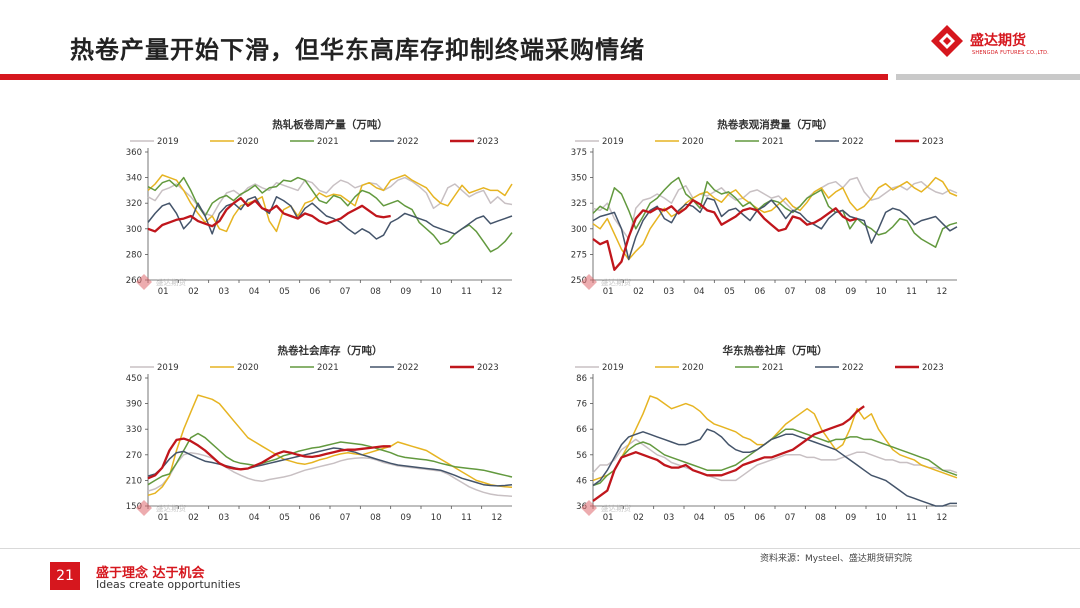 The width and height of the screenshot is (1080, 608). I want to click on page-number: 21, so click(65, 576).